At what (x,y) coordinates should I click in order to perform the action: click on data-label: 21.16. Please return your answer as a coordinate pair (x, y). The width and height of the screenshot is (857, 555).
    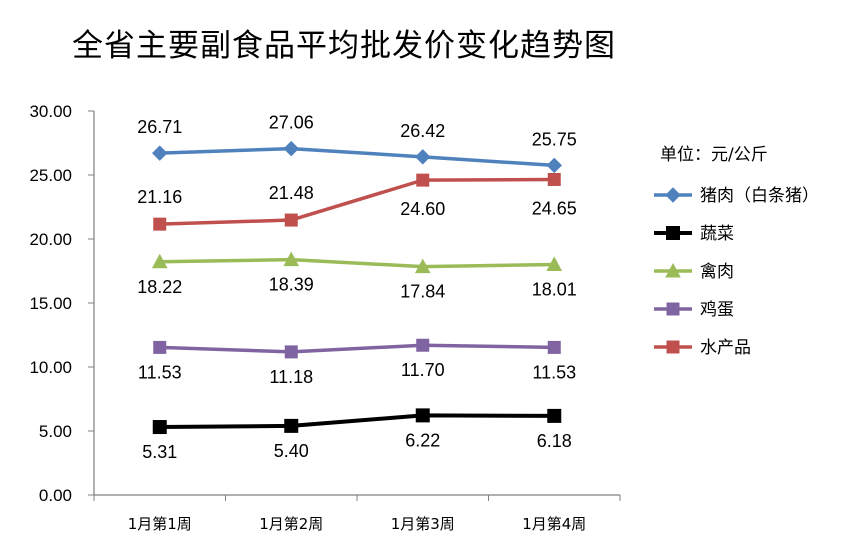
    Looking at the image, I should click on (159, 197).